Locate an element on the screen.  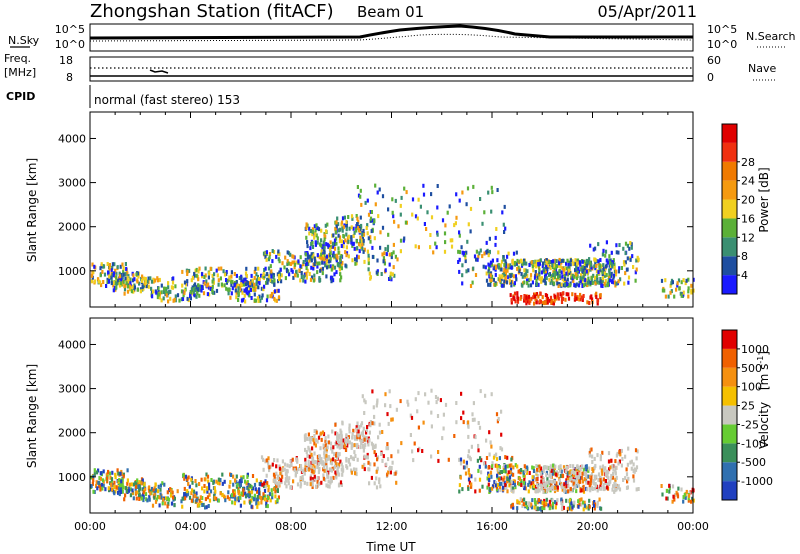
colorbar-swatch is located at coordinates (729, 396).